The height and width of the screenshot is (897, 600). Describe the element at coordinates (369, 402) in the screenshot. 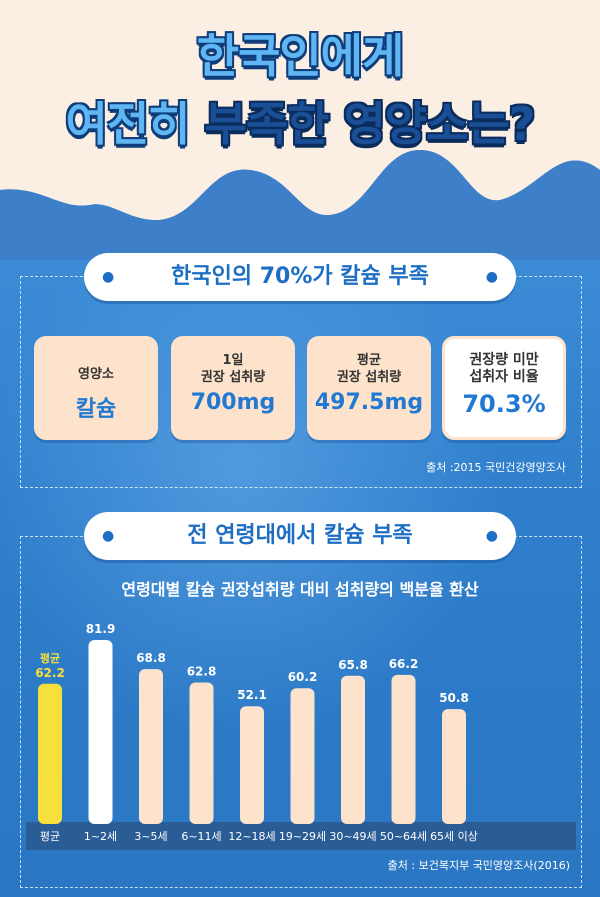

I see `card-value: 497.5mg` at that location.